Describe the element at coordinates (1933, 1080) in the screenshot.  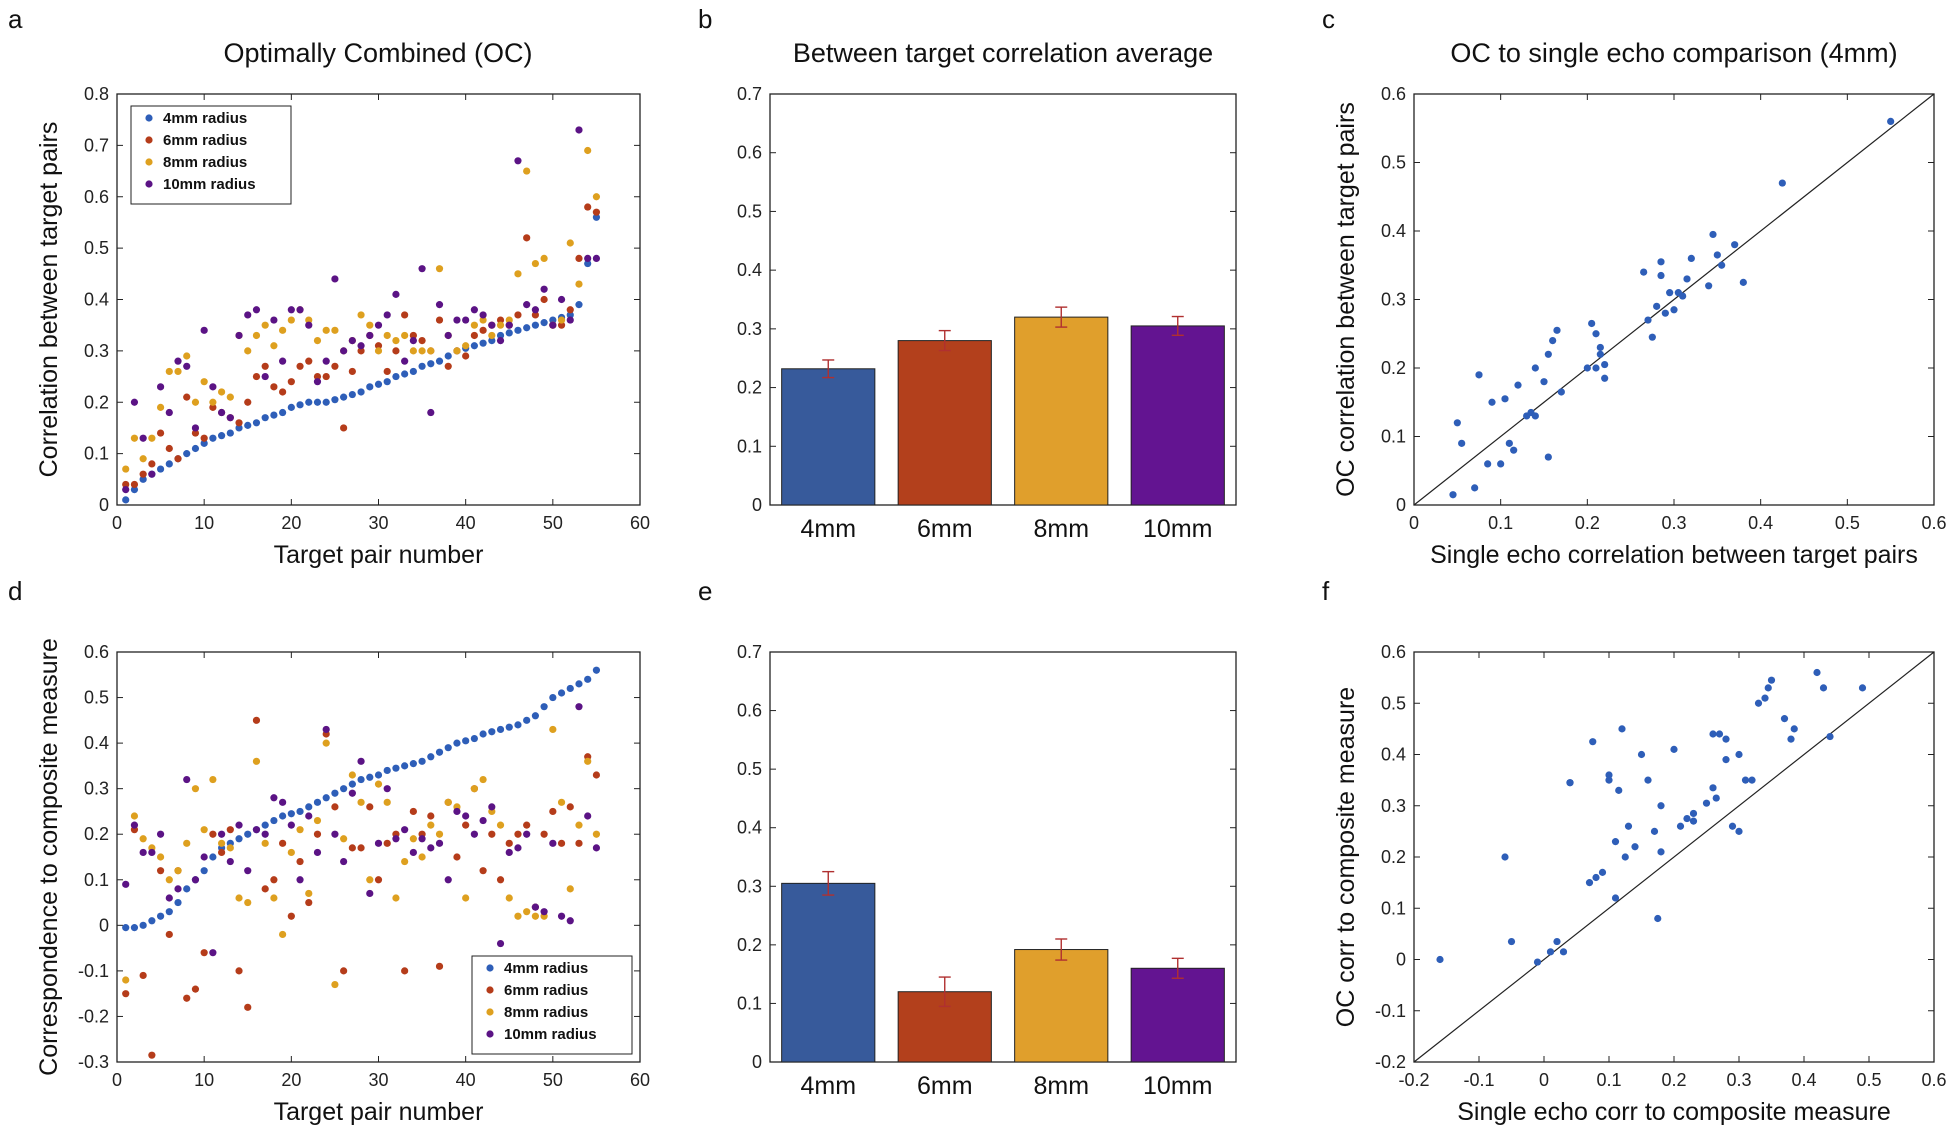
I see `x-tick-label: 0.6` at that location.